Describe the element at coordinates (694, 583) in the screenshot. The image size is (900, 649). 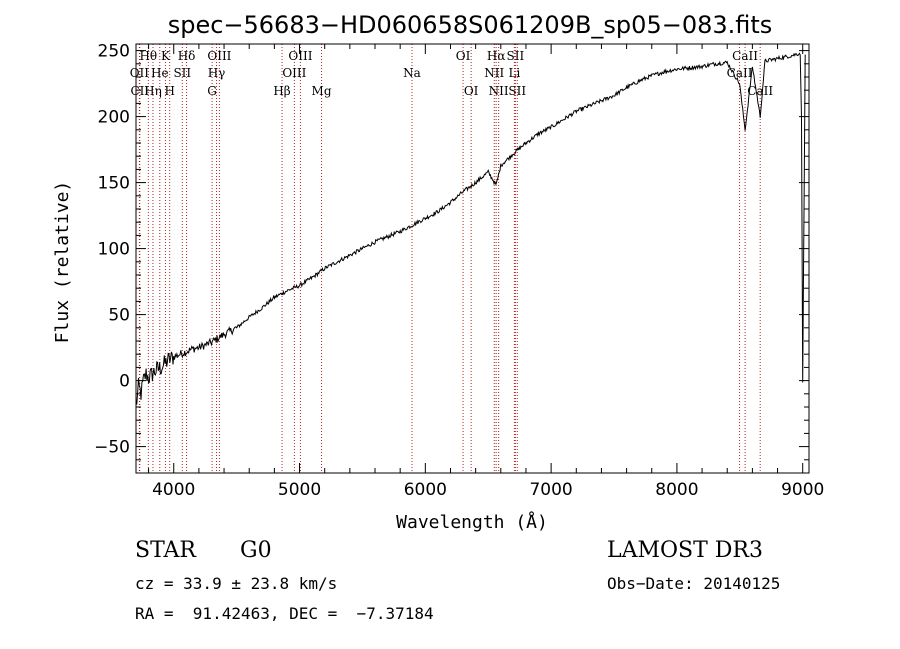
I see `obs-date-line: Obs−Date: 20140125` at that location.